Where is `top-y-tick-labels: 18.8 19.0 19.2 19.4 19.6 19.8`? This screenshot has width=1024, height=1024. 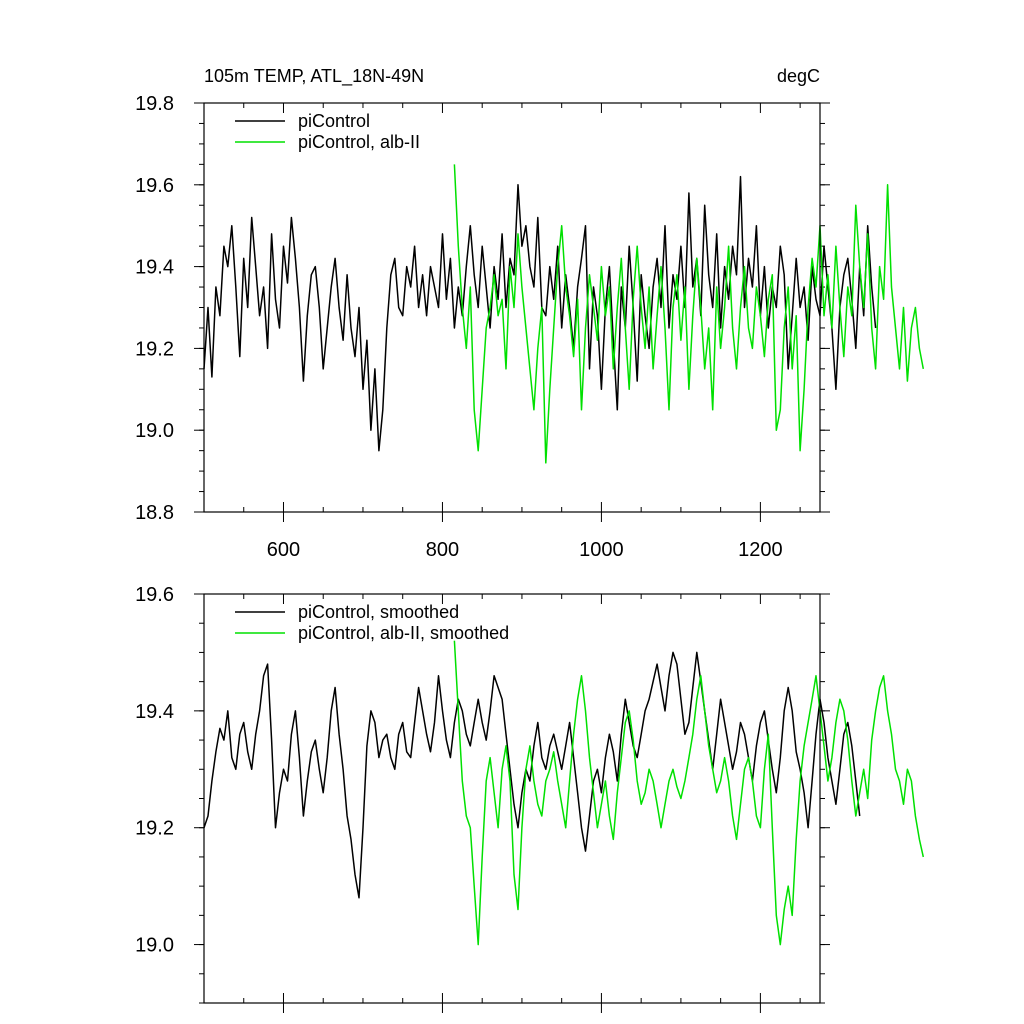 top-y-tick-labels: 18.8 19.0 19.2 19.4 19.6 19.8 is located at coordinates (154, 308).